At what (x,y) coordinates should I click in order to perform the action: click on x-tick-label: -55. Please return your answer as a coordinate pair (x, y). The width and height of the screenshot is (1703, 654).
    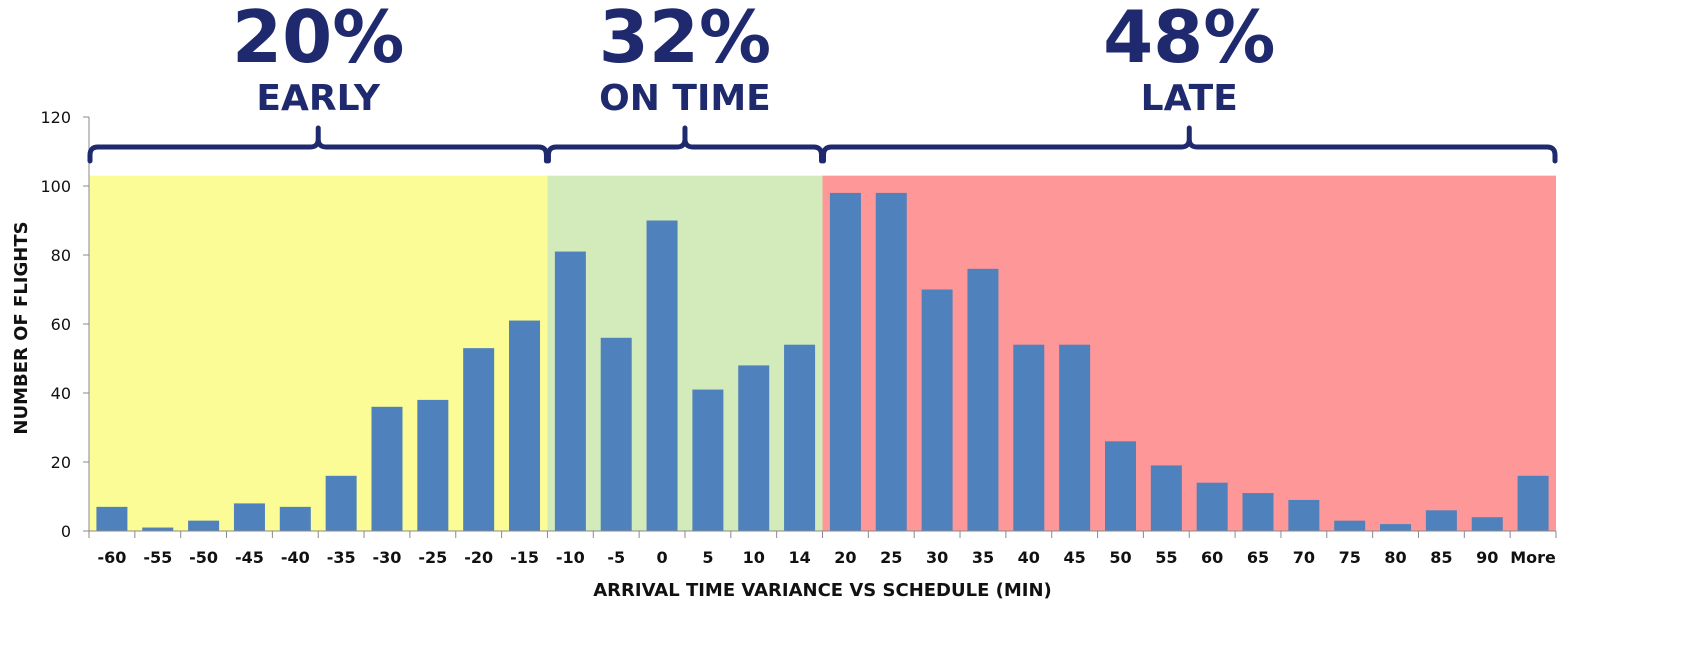
    Looking at the image, I should click on (157, 557).